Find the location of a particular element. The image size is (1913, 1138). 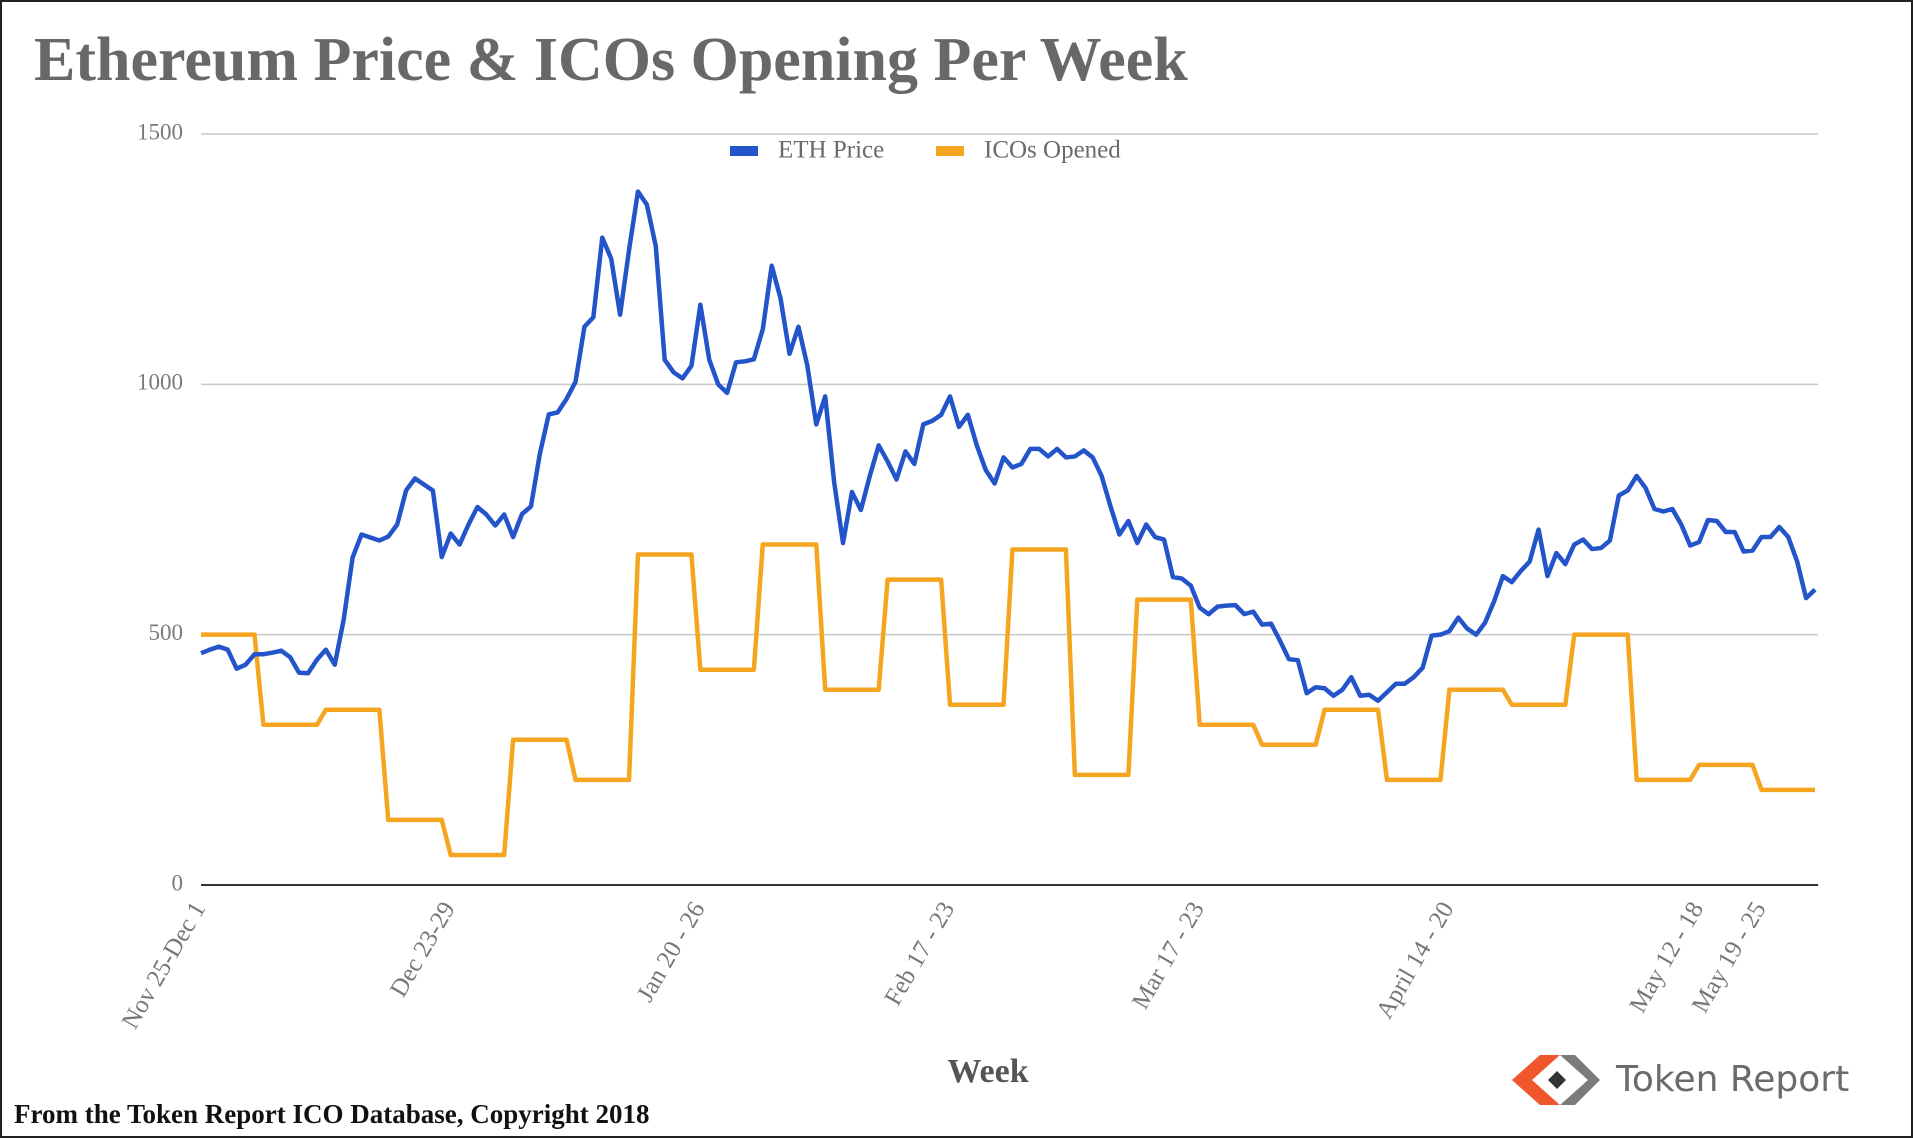

x-tick-label: Jan 20 - 26 is located at coordinates (671, 951).